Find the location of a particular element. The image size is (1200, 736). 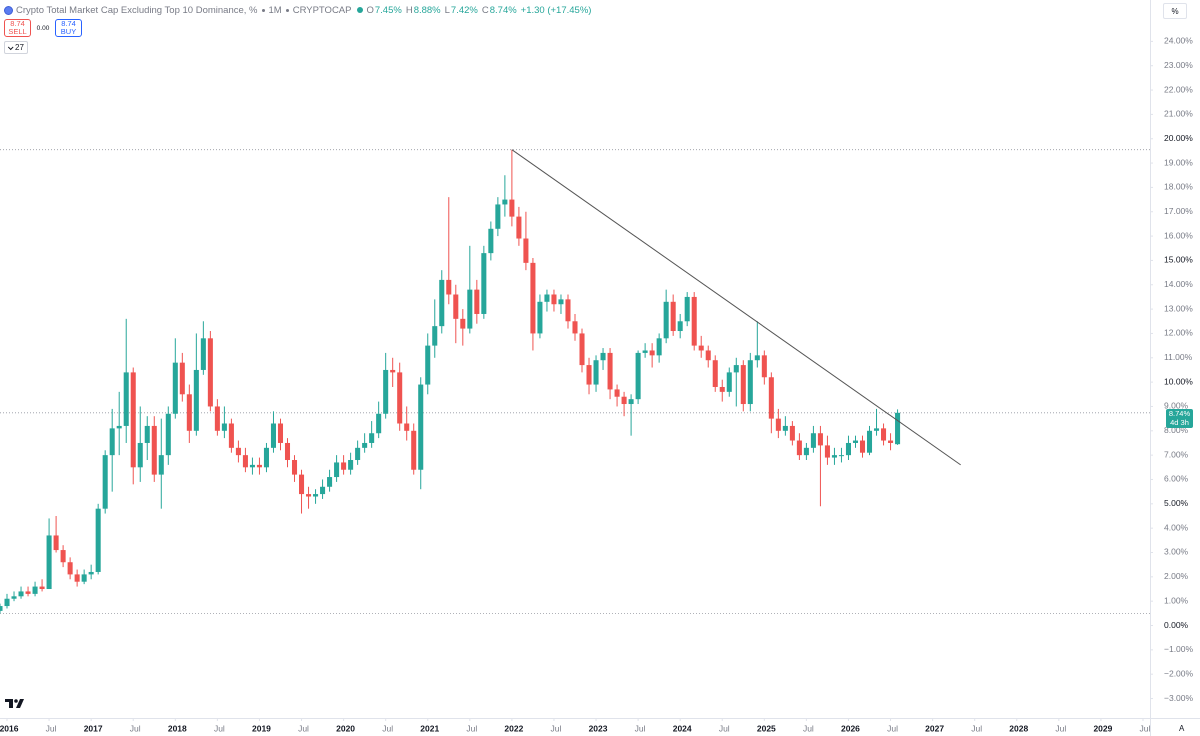

indicator-count: 27 is located at coordinates (19, 47).